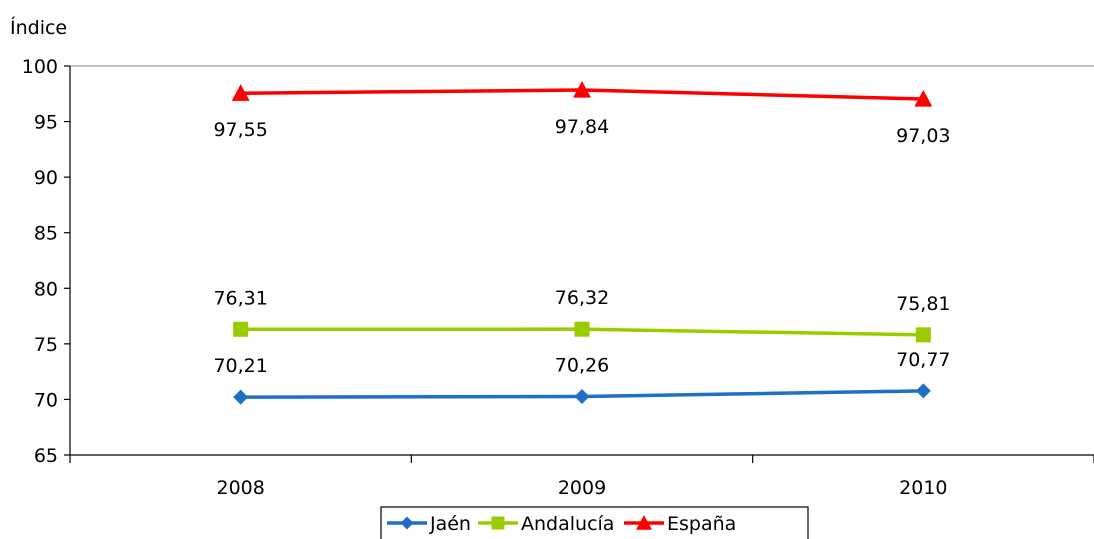 The width and height of the screenshot is (1094, 539). I want to click on data-label-jaen: 70,21, so click(240, 366).